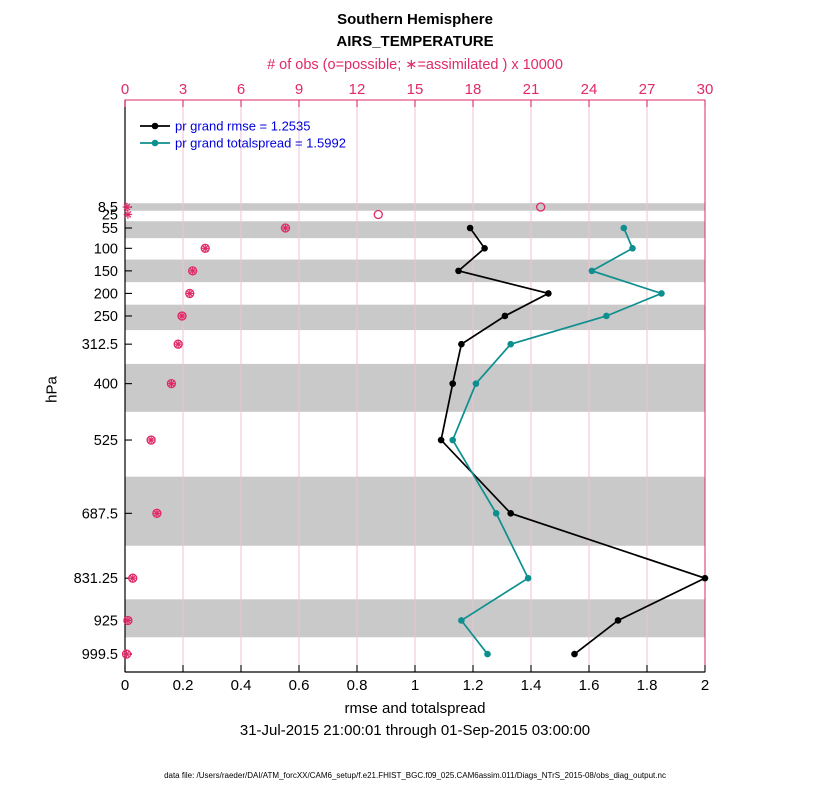  I want to click on top-tick-label: 12, so click(357, 89).